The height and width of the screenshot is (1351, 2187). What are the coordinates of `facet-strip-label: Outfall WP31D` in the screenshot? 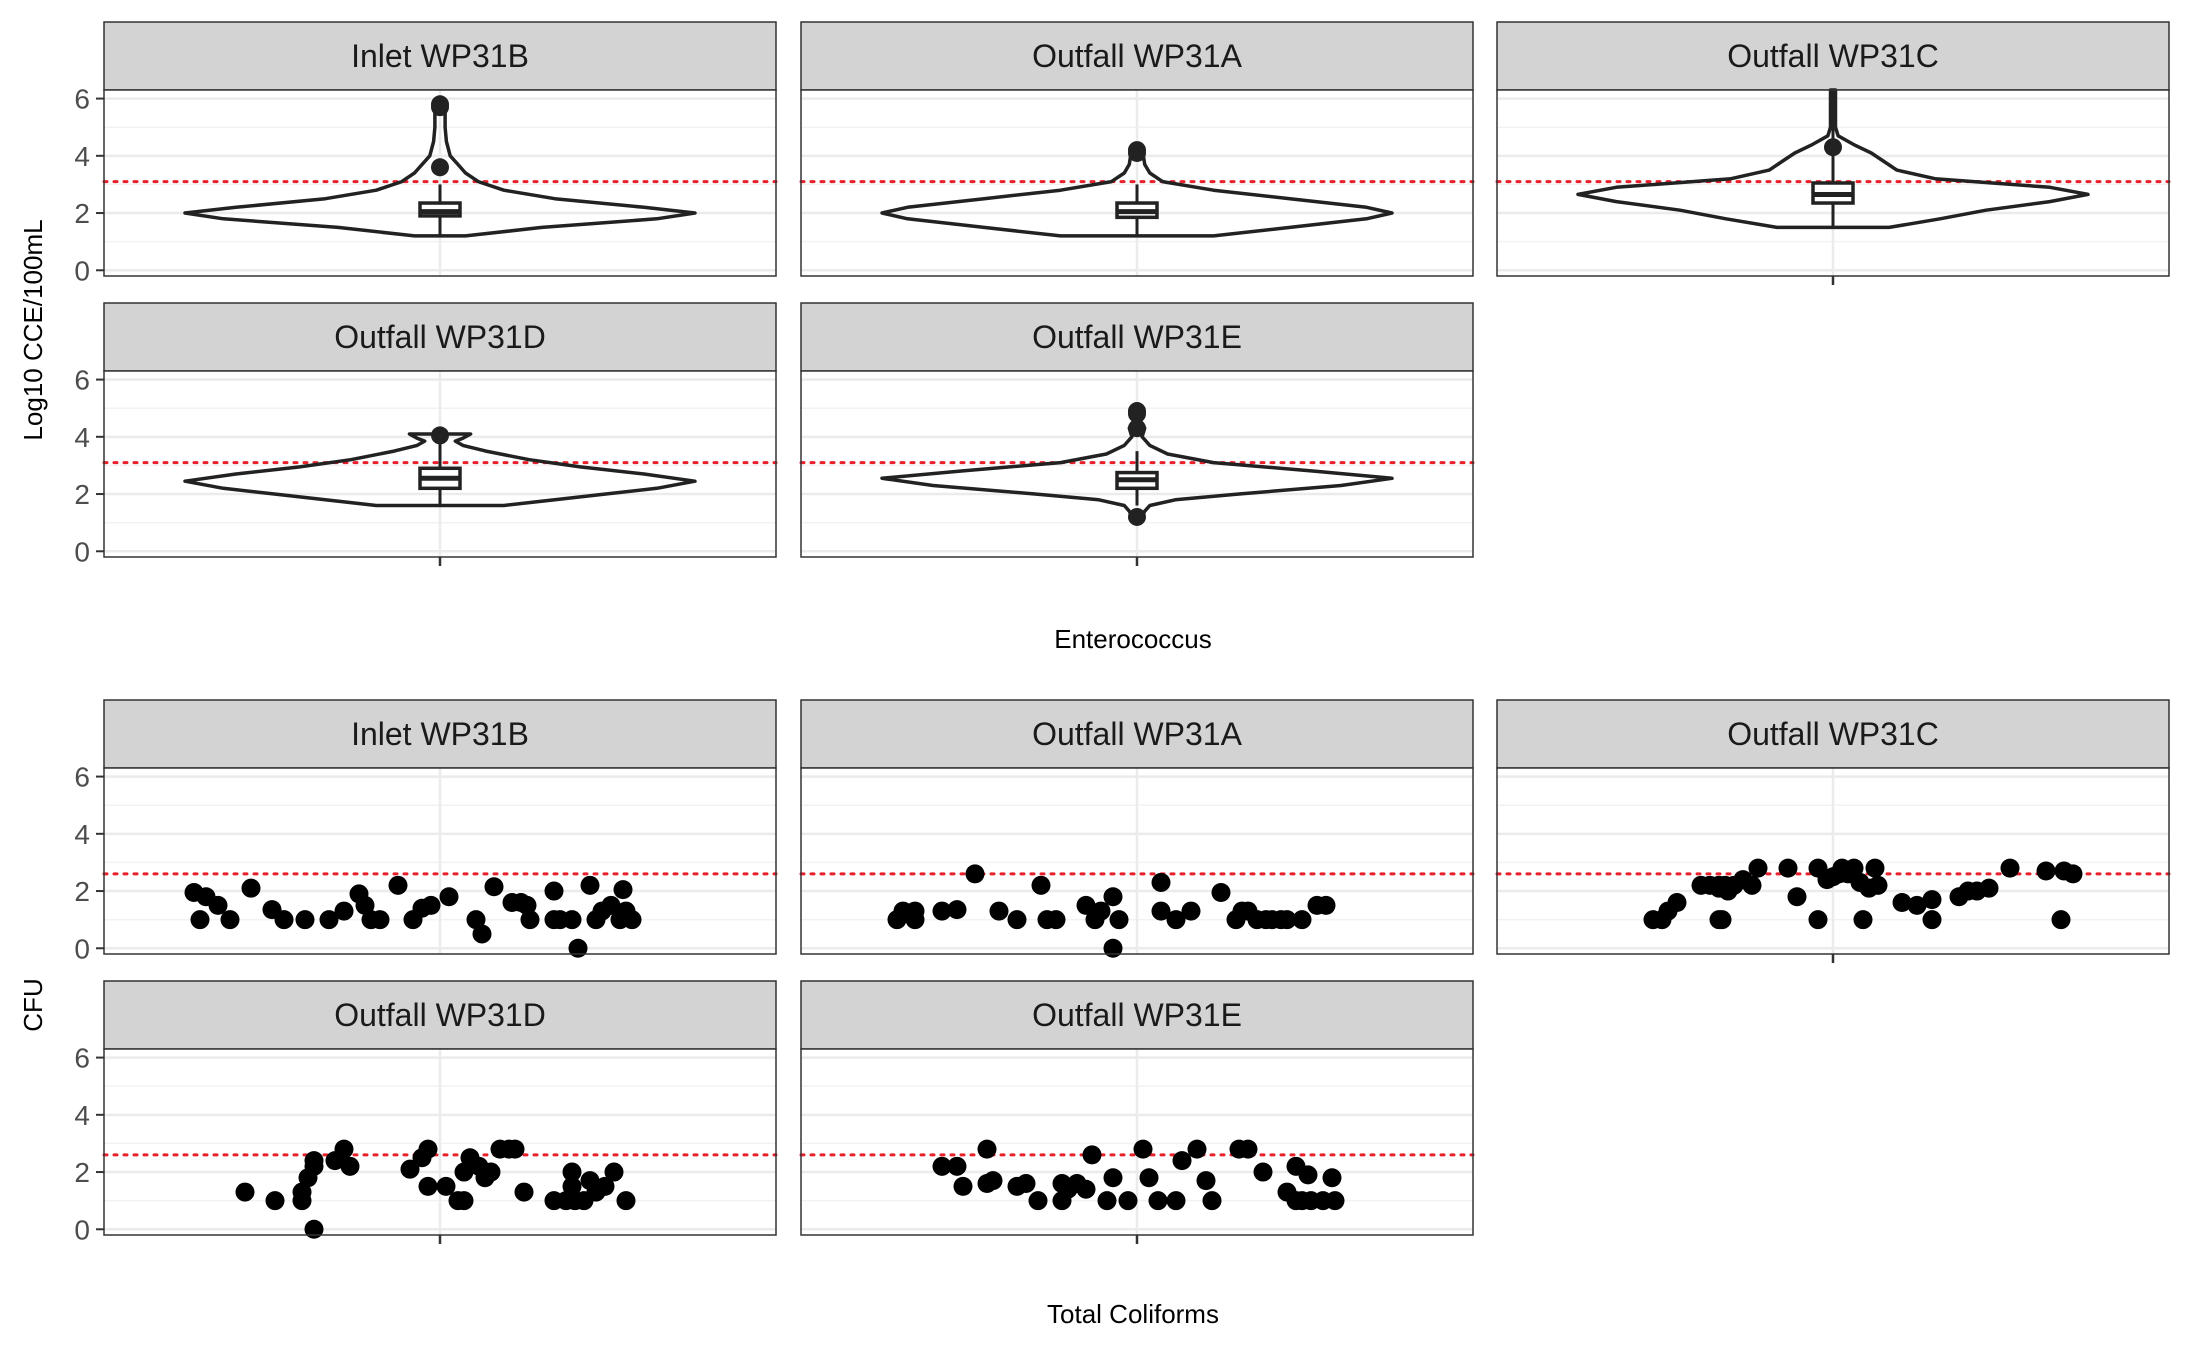 It's located at (440, 337).